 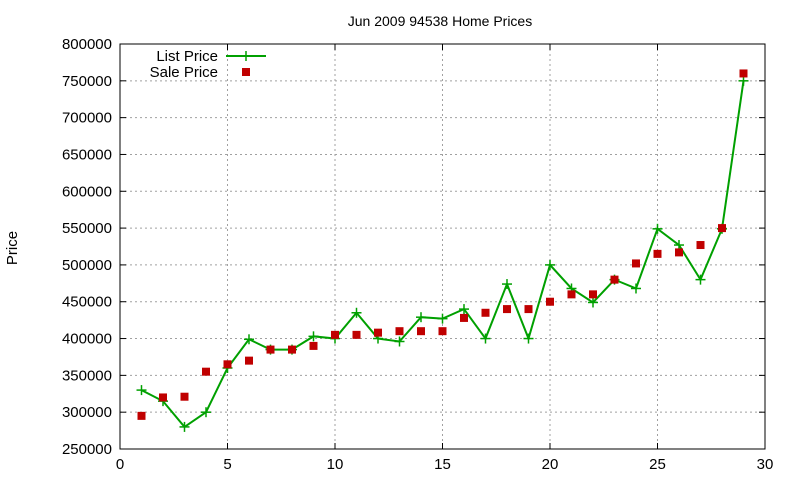 What do you see at coordinates (765, 464) in the screenshot?
I see `x-tick-label: 30` at bounding box center [765, 464].